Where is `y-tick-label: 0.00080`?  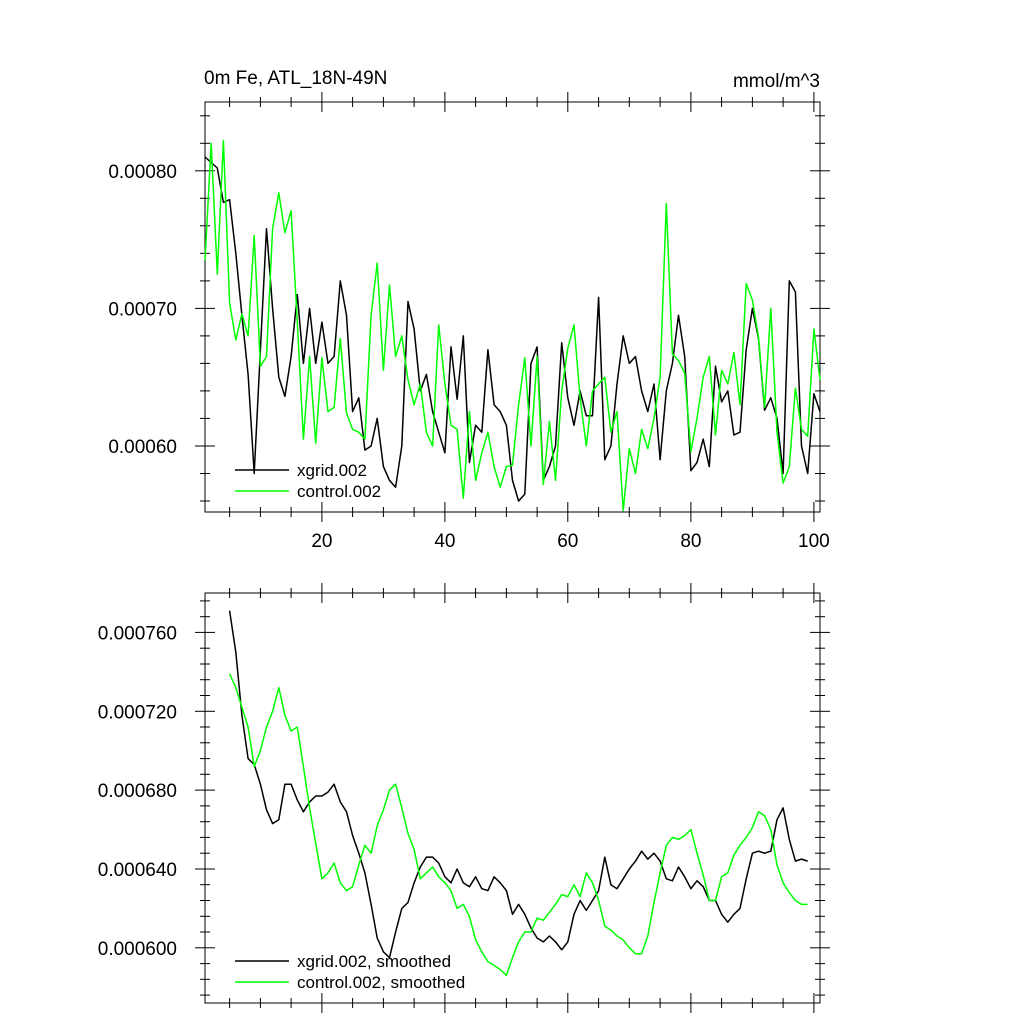 y-tick-label: 0.00080 is located at coordinates (142, 172).